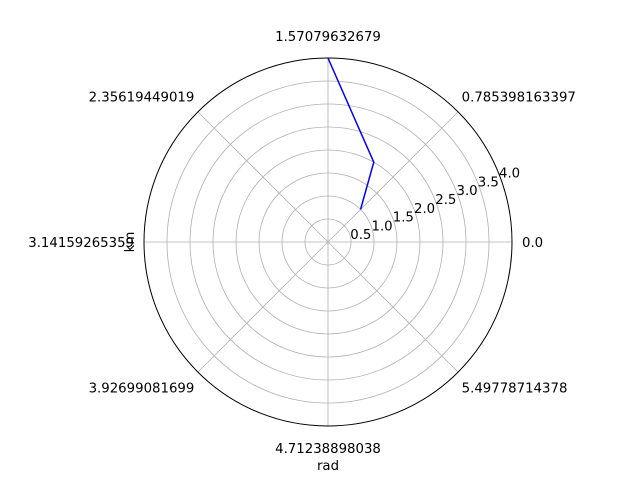  What do you see at coordinates (130, 242) in the screenshot?
I see `y-axis-label: km` at bounding box center [130, 242].